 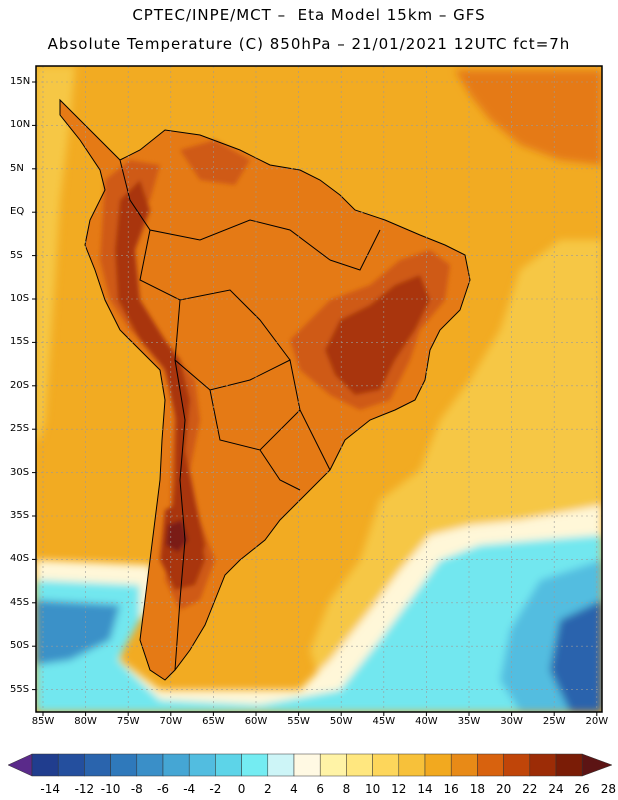 What do you see at coordinates (84, 789) in the screenshot?
I see `colorbar-tick-label: -12` at bounding box center [84, 789].